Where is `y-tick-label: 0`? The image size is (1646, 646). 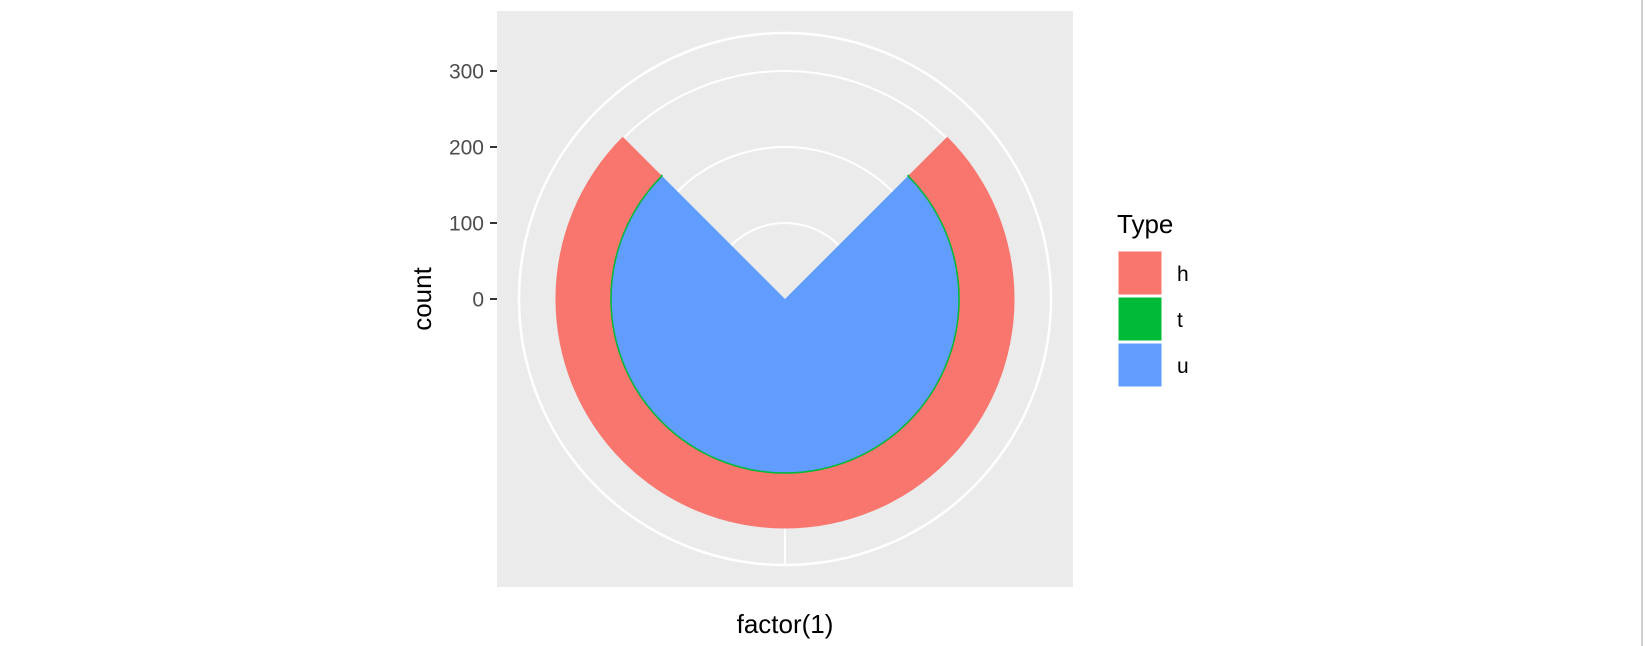 y-tick-label: 0 is located at coordinates (478, 300).